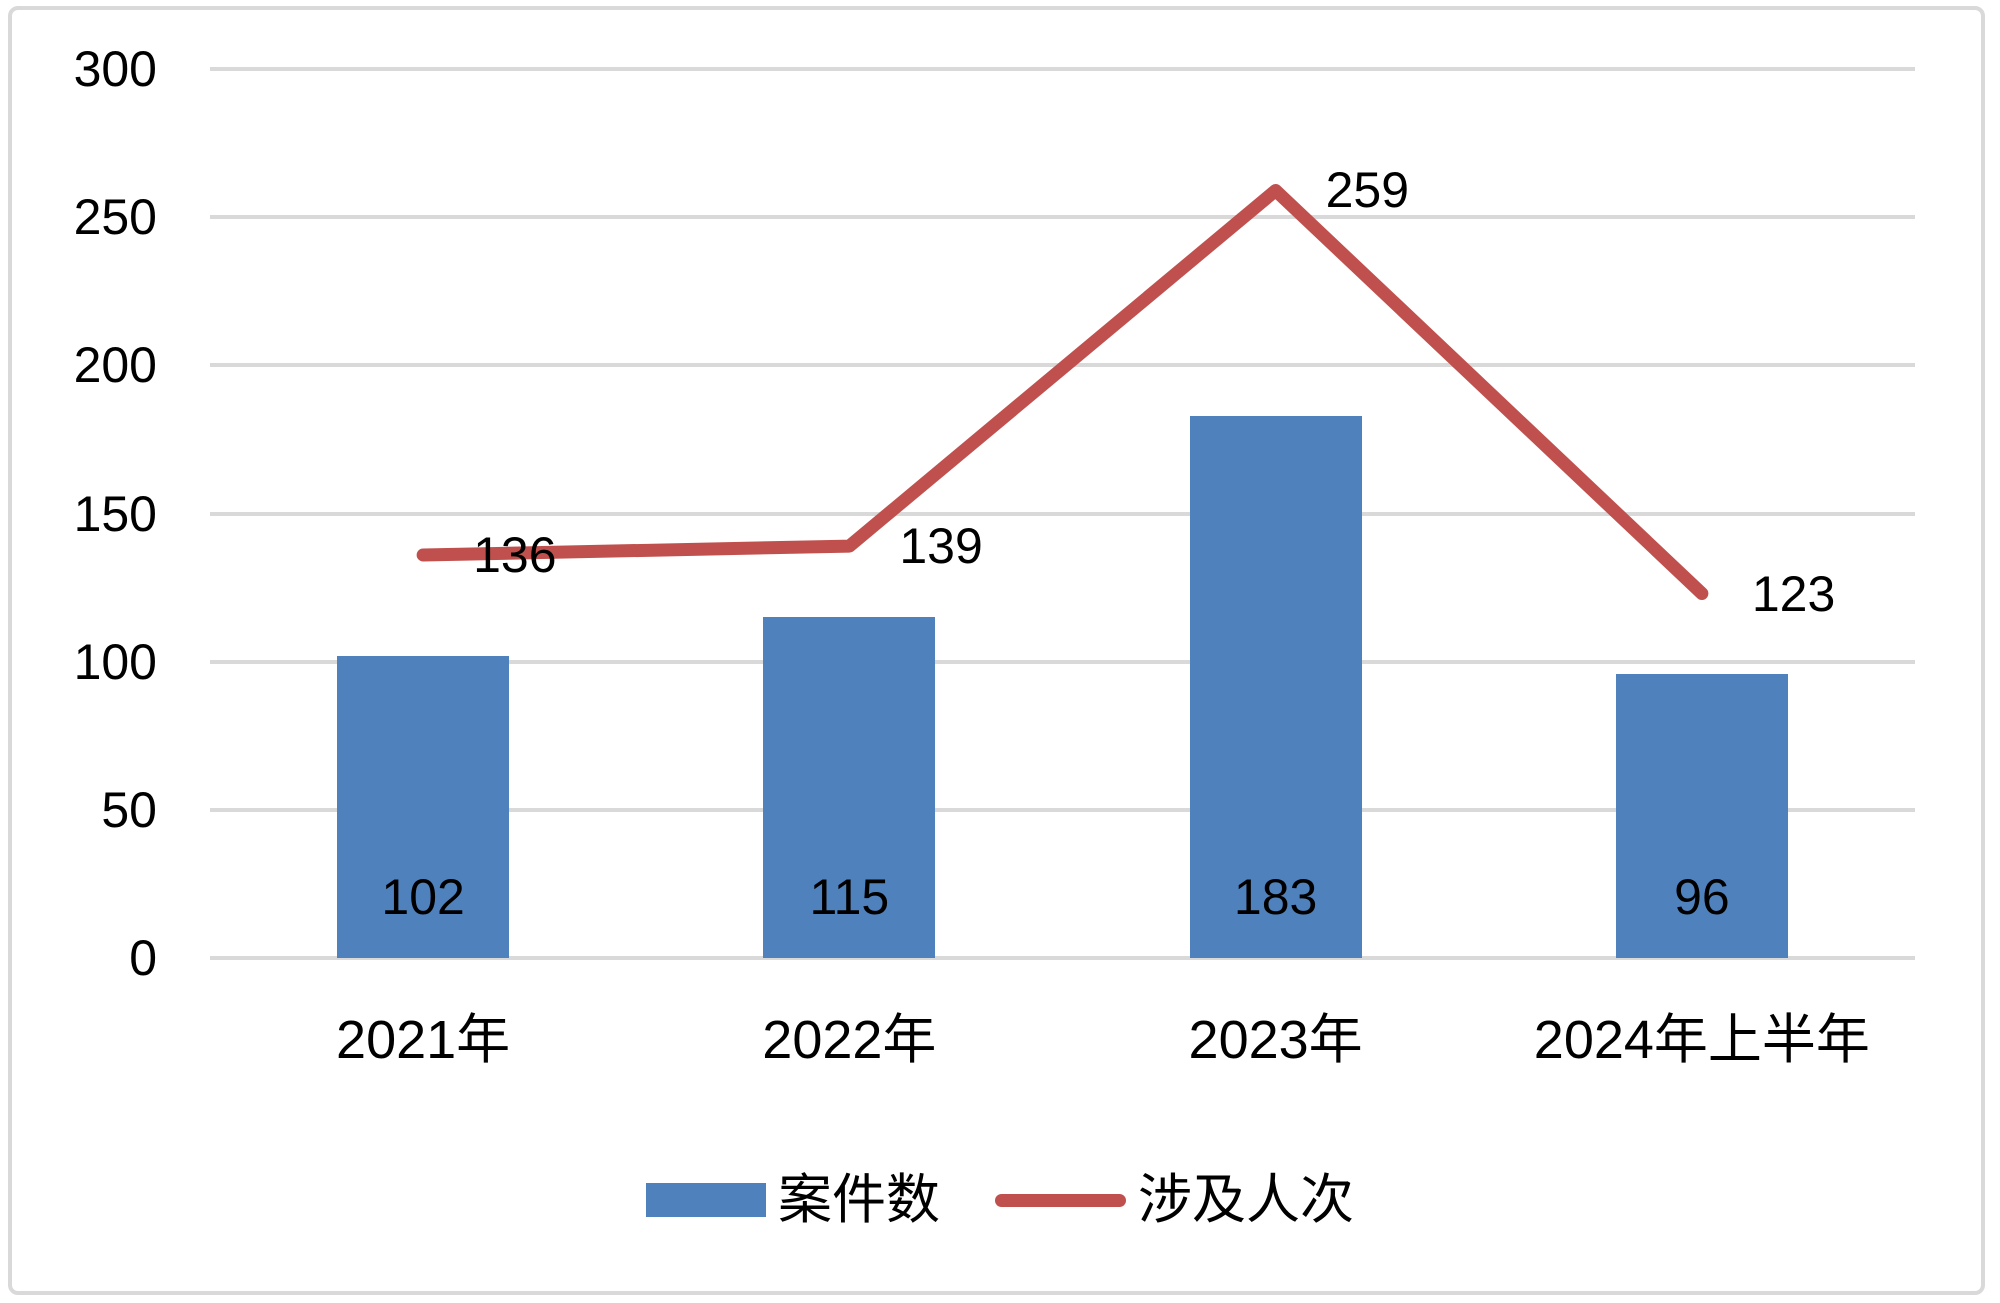 The image size is (2000, 1303). What do you see at coordinates (423, 897) in the screenshot?
I see `bar-value-label: 102` at bounding box center [423, 897].